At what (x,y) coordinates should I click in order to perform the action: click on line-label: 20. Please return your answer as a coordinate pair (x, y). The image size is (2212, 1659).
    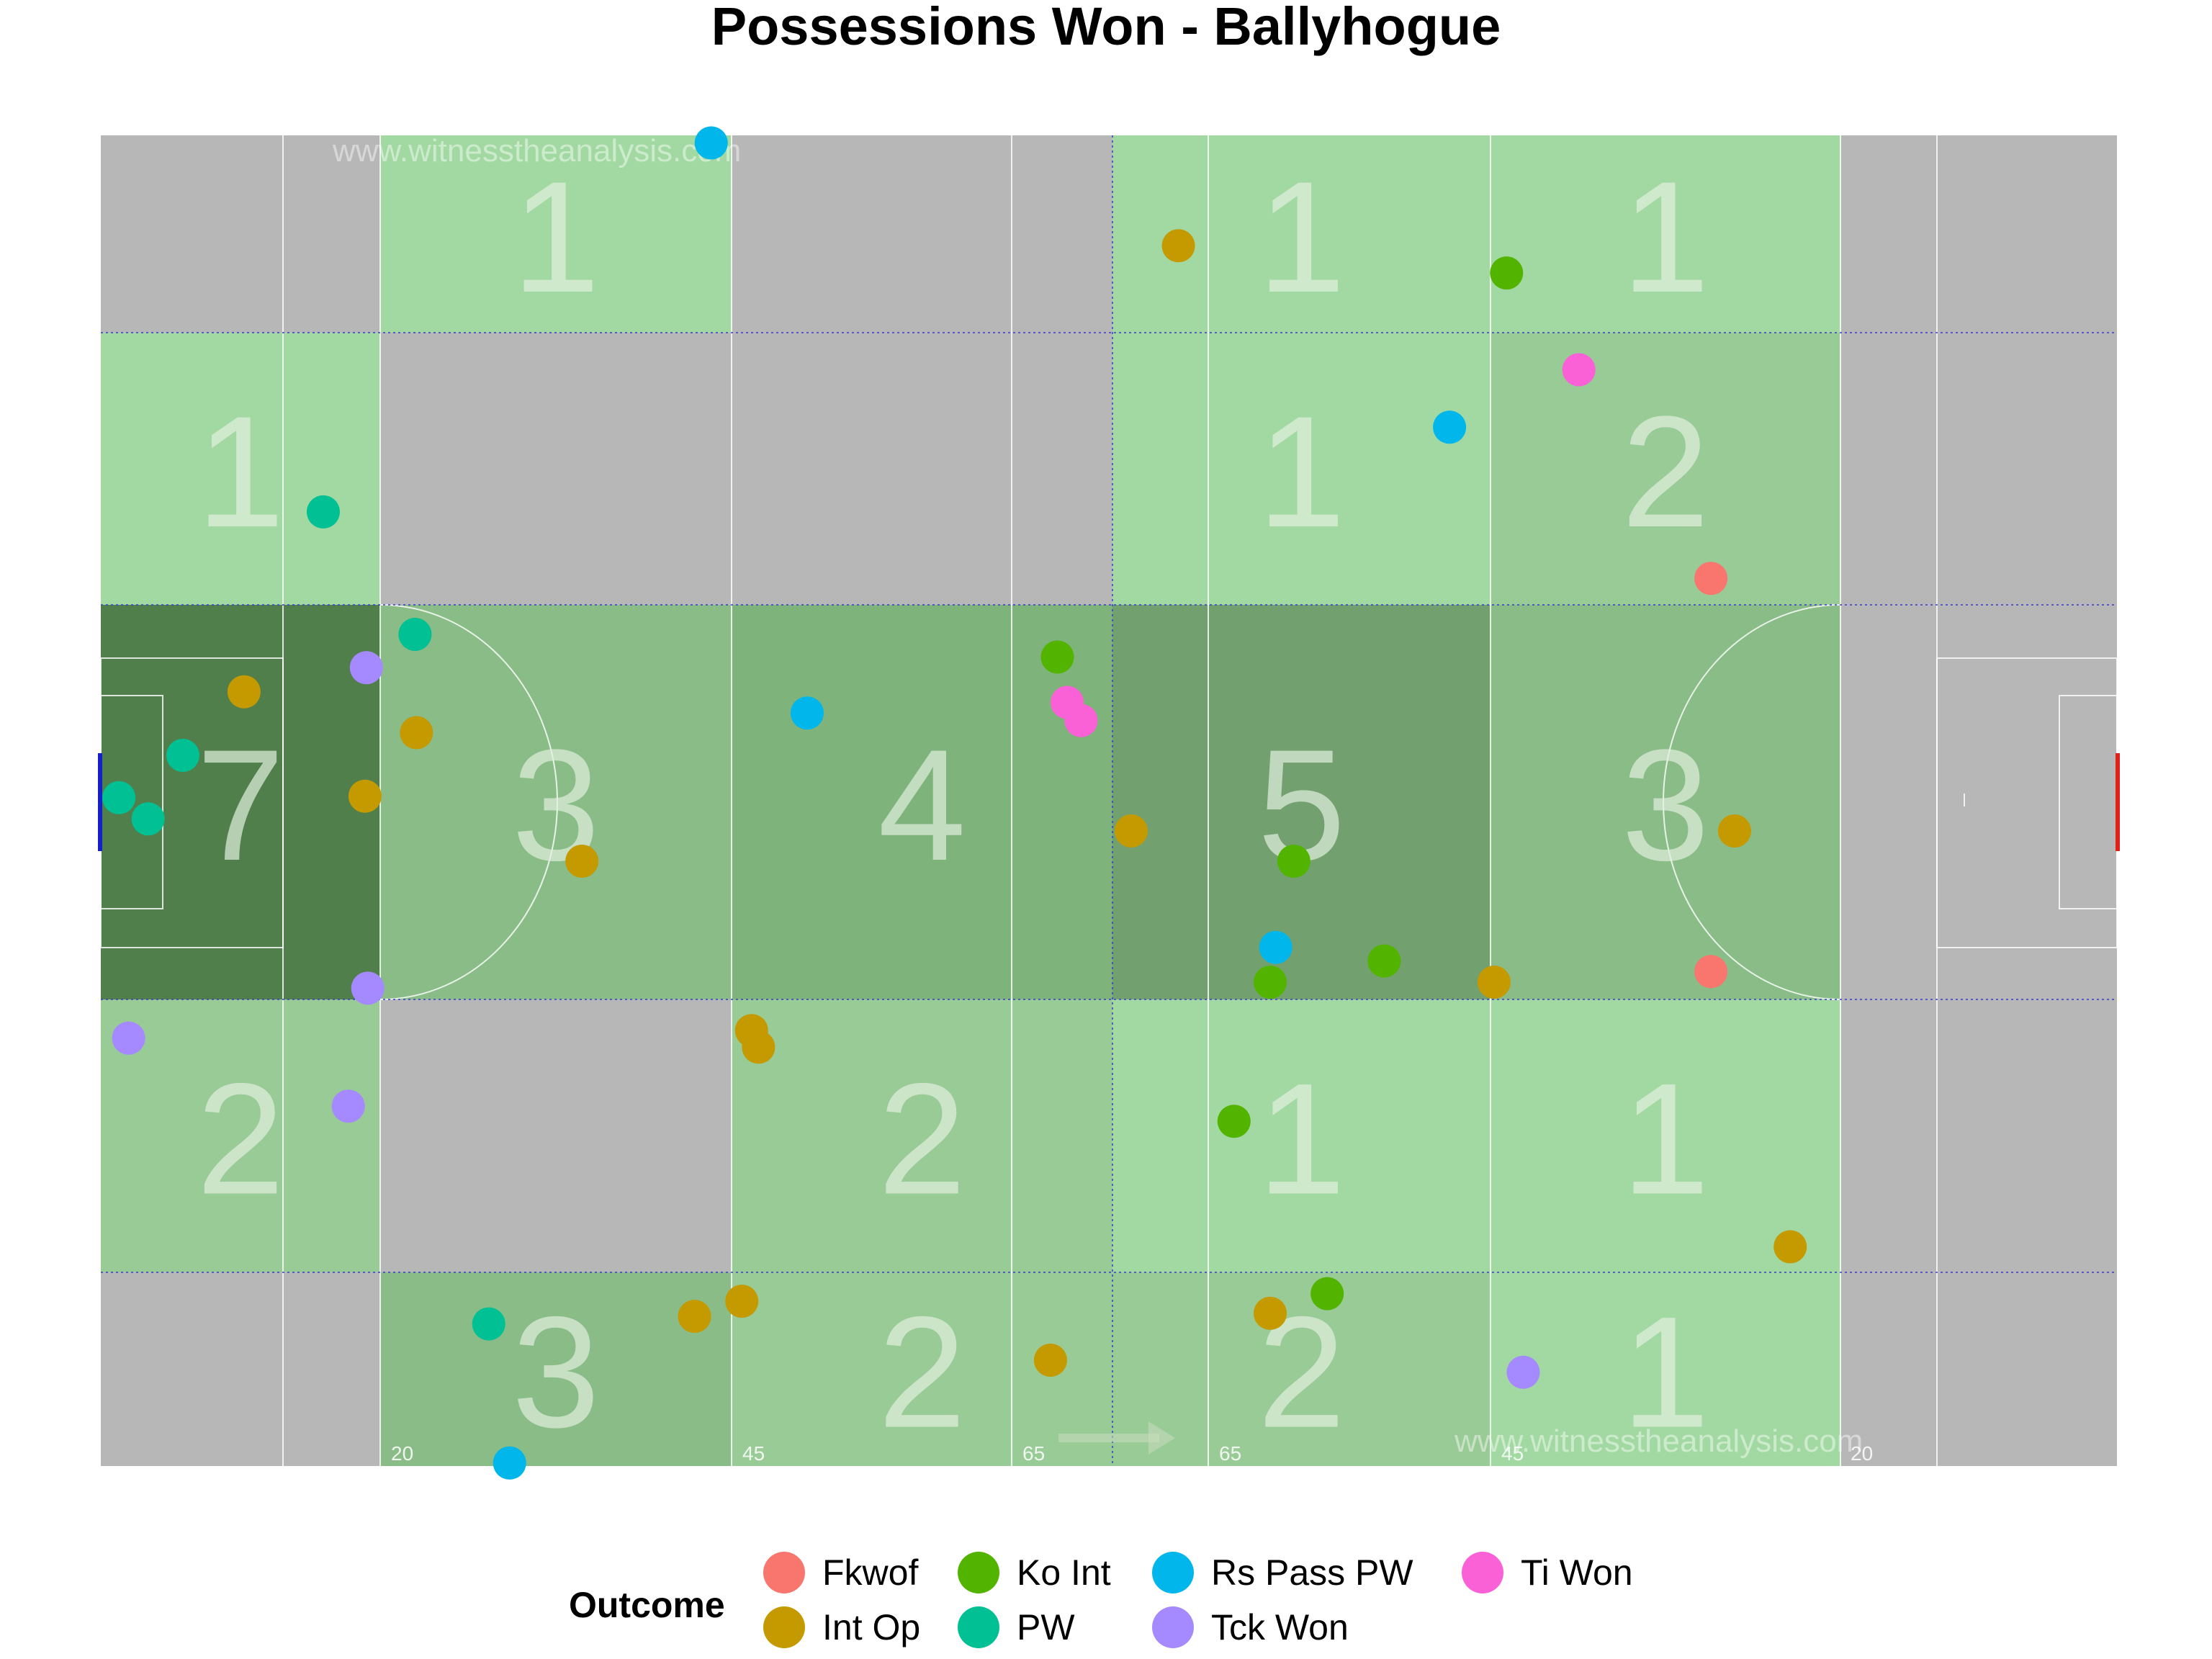
    Looking at the image, I should click on (402, 1453).